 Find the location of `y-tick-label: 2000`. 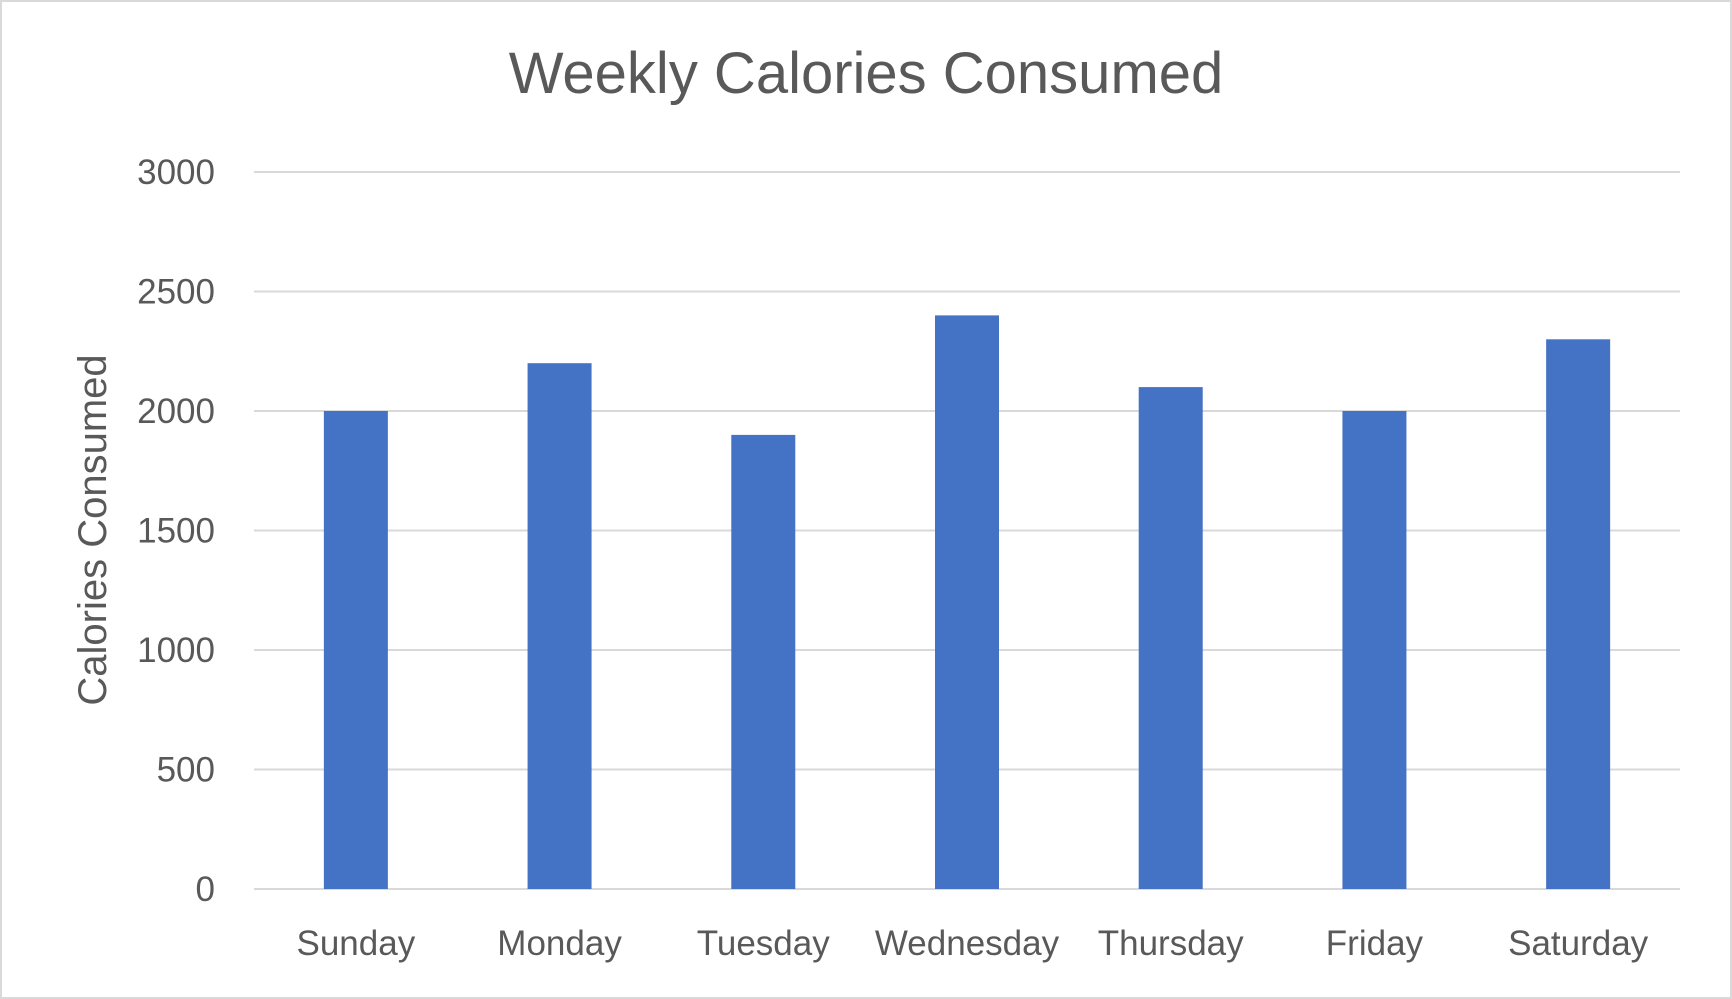

y-tick-label: 2000 is located at coordinates (176, 411).